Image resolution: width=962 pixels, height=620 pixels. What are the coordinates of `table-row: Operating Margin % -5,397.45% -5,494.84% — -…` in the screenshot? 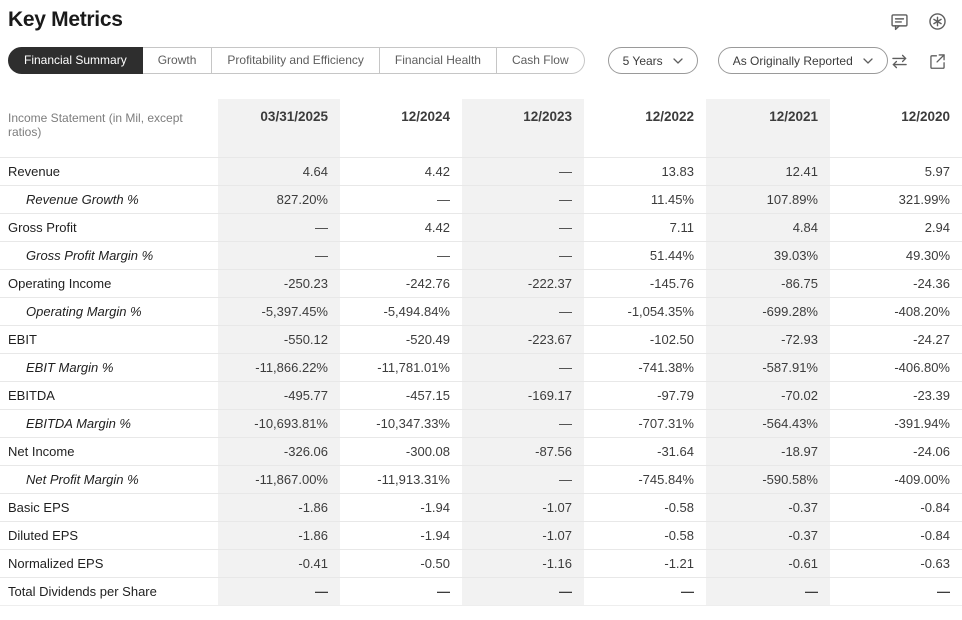 It's located at (481, 310).